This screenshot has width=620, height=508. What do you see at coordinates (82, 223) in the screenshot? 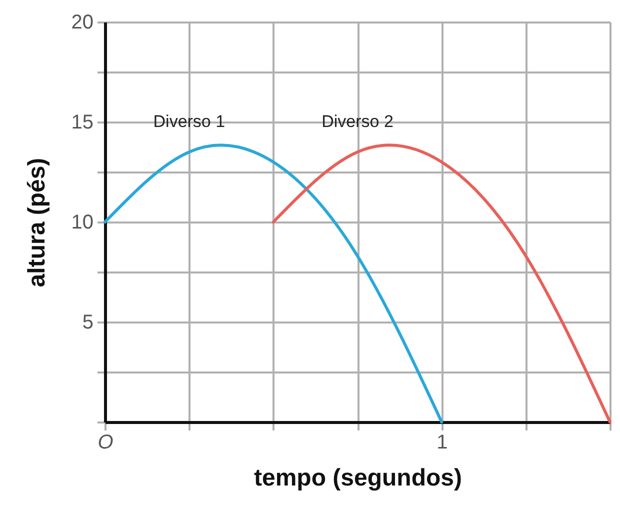
I see `y-tick-label: 10` at bounding box center [82, 223].